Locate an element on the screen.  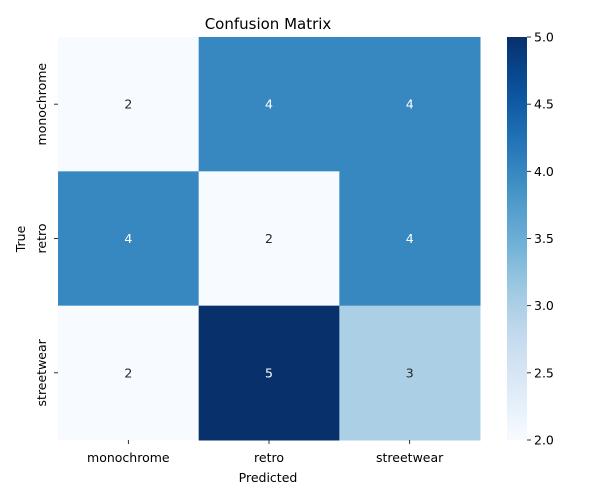
y-tick-label: streetwear is located at coordinates (41, 372).